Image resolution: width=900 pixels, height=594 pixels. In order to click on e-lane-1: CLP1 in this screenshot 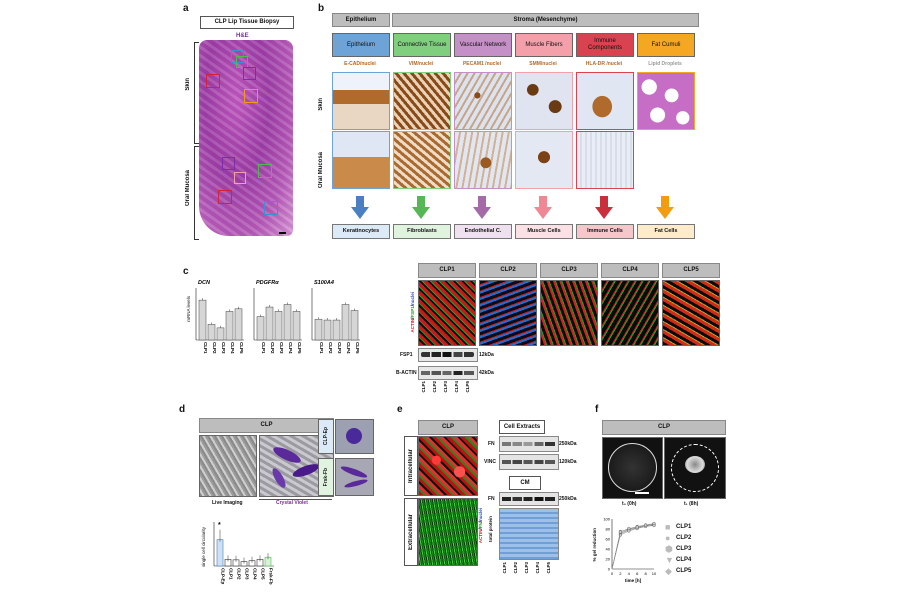, I will do `click(504, 568)`.